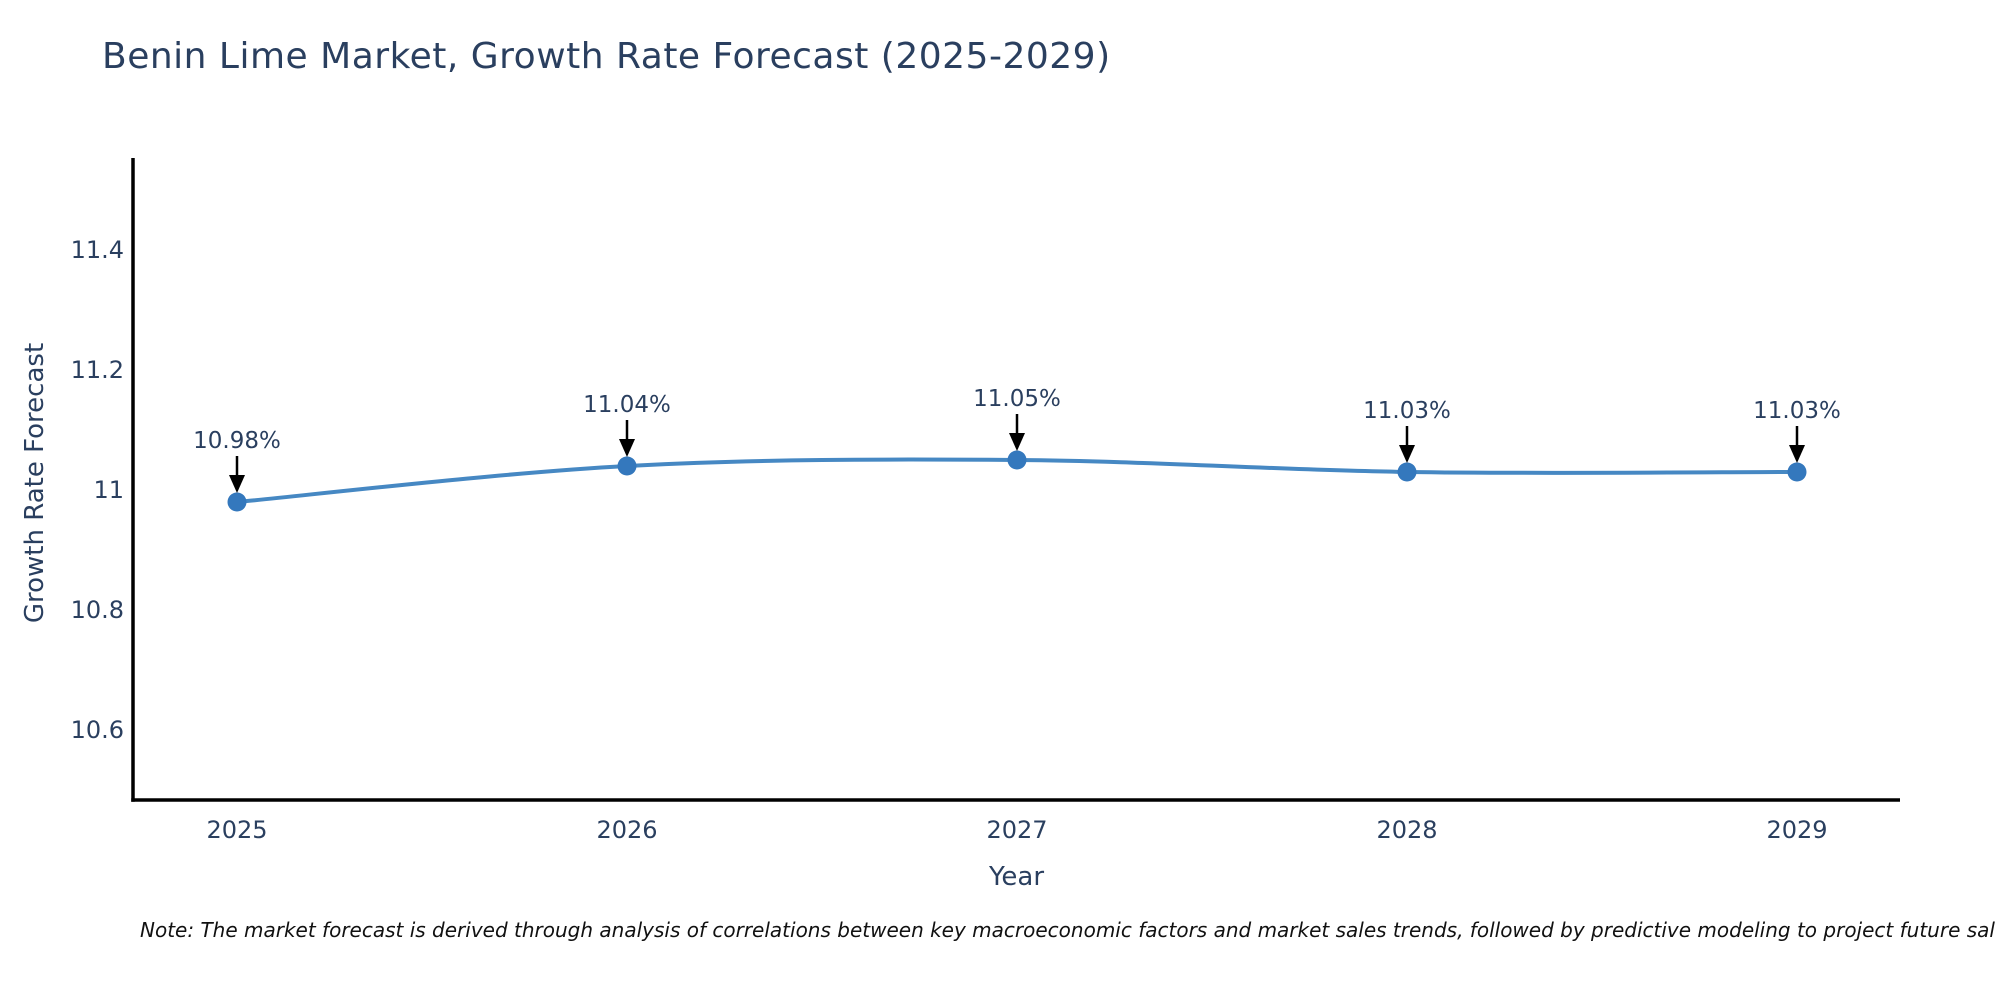 This screenshot has width=2000, height=1000. Describe the element at coordinates (1016, 830) in the screenshot. I see `x-tick-label: 2027` at that location.